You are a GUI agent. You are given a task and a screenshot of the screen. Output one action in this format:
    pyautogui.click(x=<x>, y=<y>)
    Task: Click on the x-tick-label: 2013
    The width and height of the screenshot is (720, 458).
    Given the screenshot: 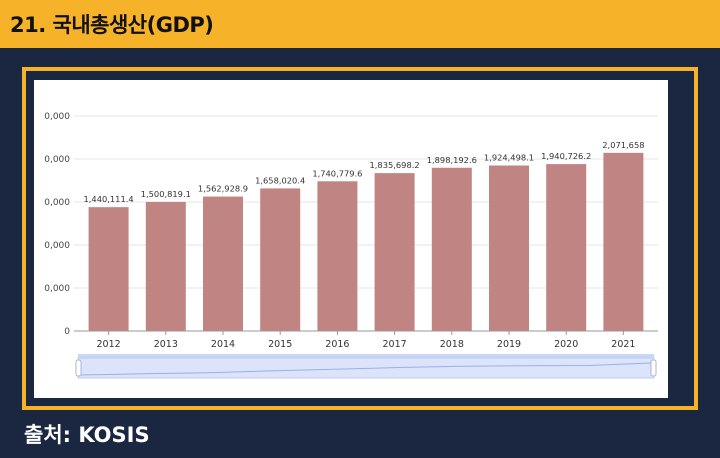 What is the action you would take?
    pyautogui.click(x=166, y=344)
    